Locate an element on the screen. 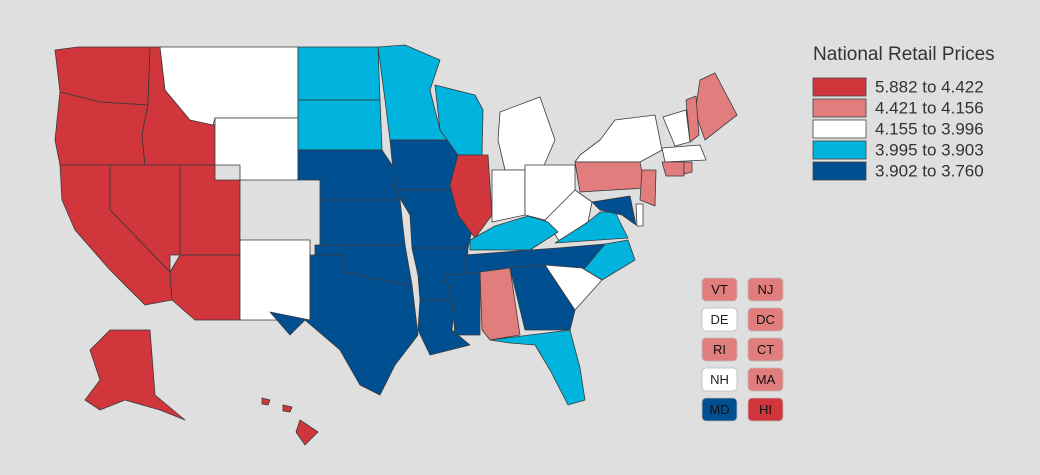 This screenshot has width=1040, height=475. small-state-boxes: VT NJ DE DC RI CT NH MA MD HI is located at coordinates (742, 349).